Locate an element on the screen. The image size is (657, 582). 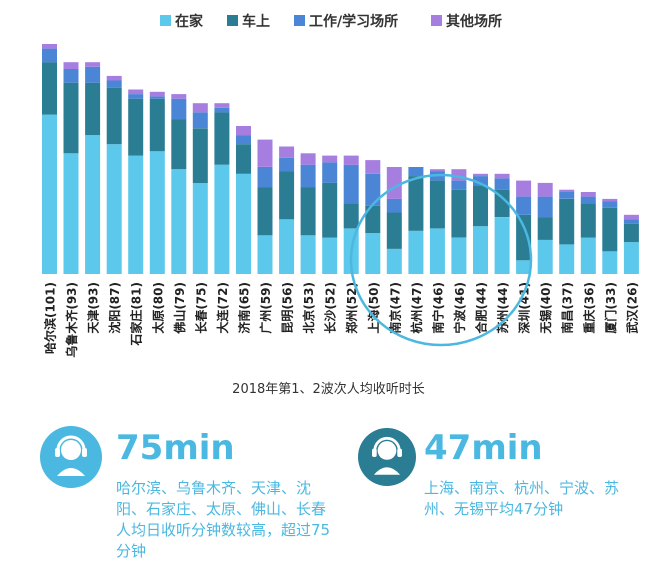
legend-label-2: 工作/学习场所 is located at coordinates (353, 21).